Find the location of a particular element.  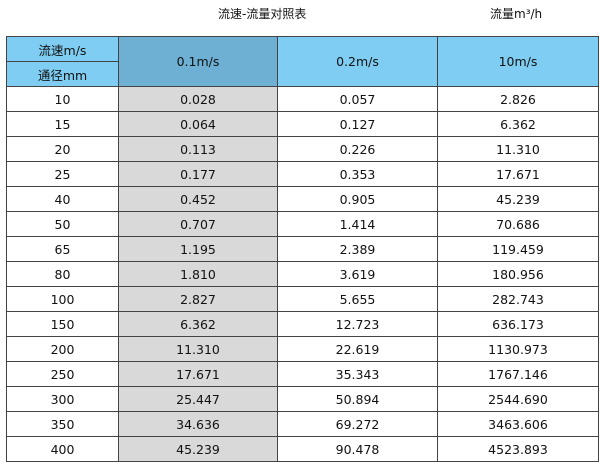

flow-cell: 0.177 is located at coordinates (198, 174).